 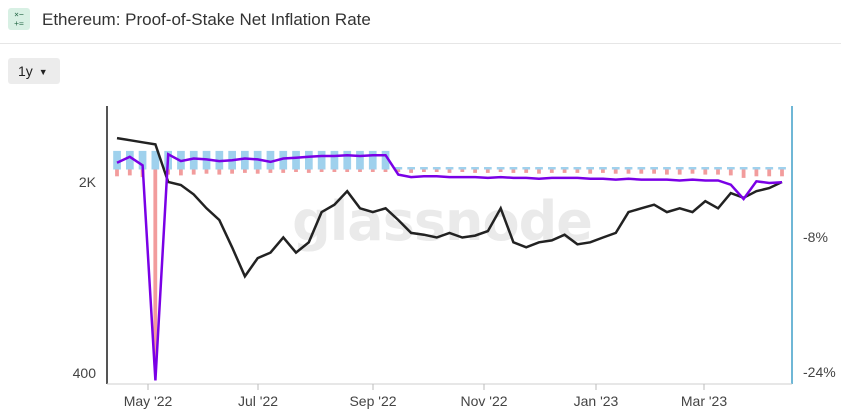 I want to click on x-tick-label: Sep '22, so click(x=372, y=401).